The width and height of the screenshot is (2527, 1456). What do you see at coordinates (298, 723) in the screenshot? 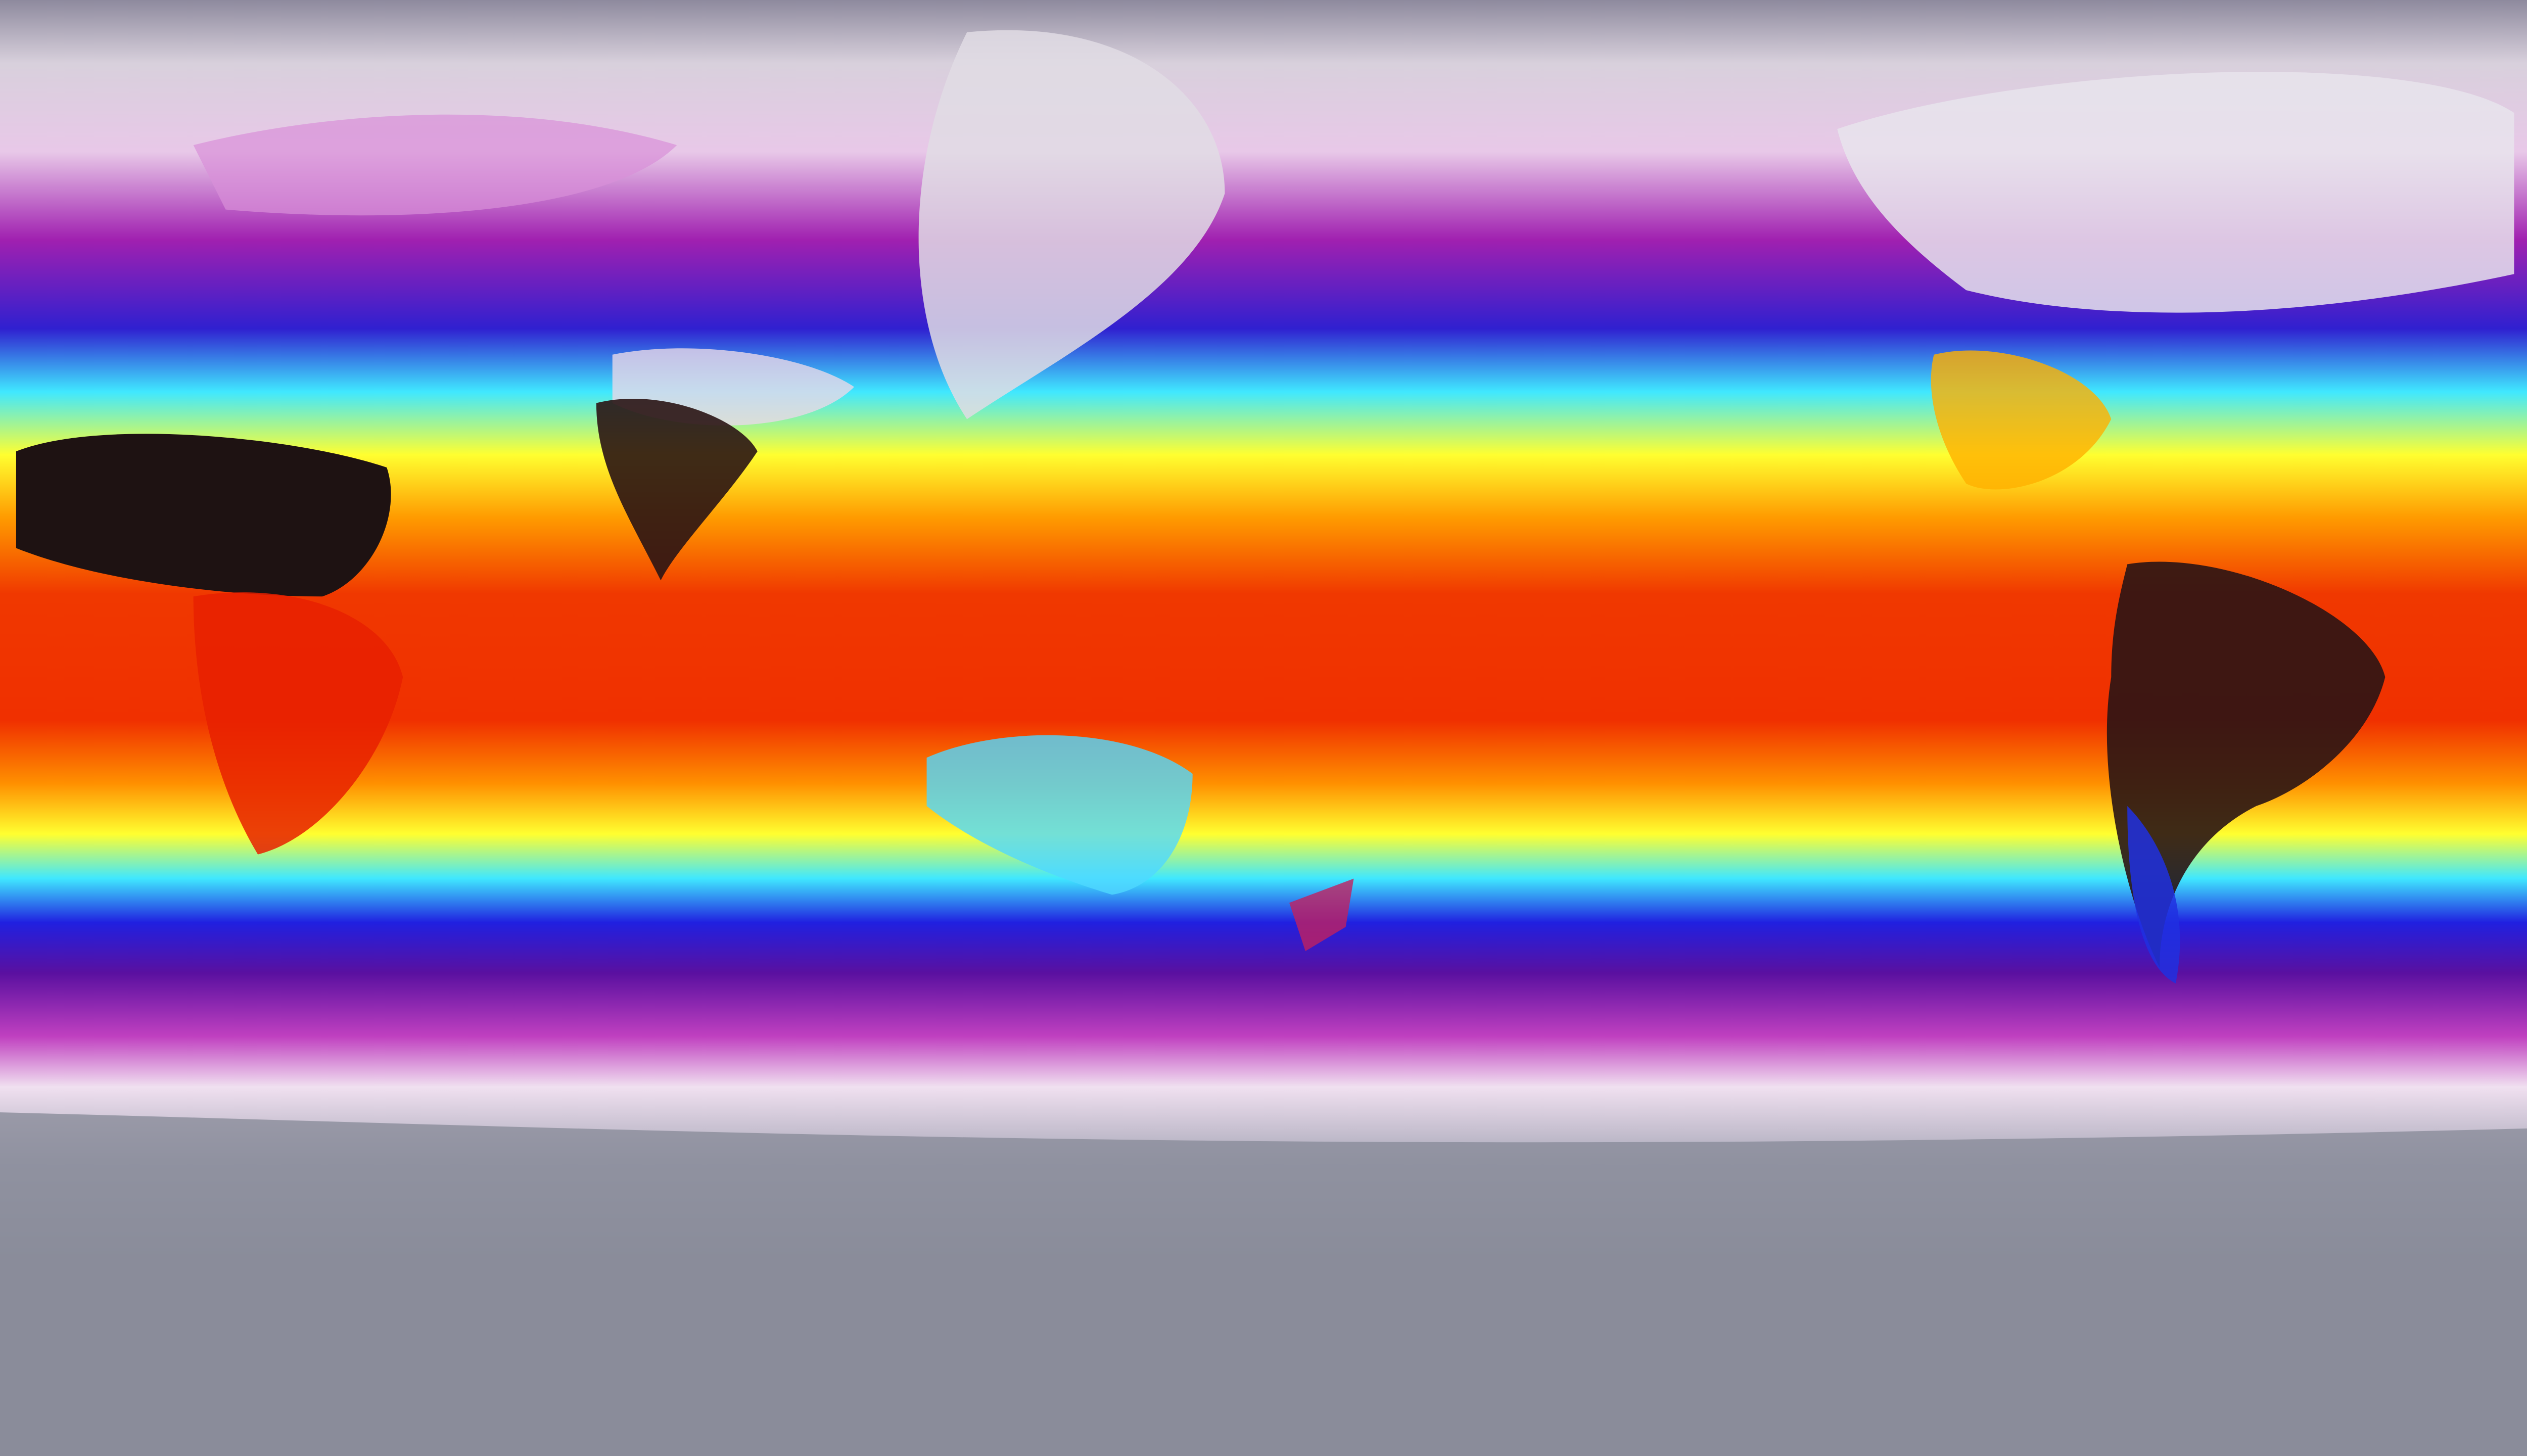
I see `southern-africa-landmass` at bounding box center [298, 723].